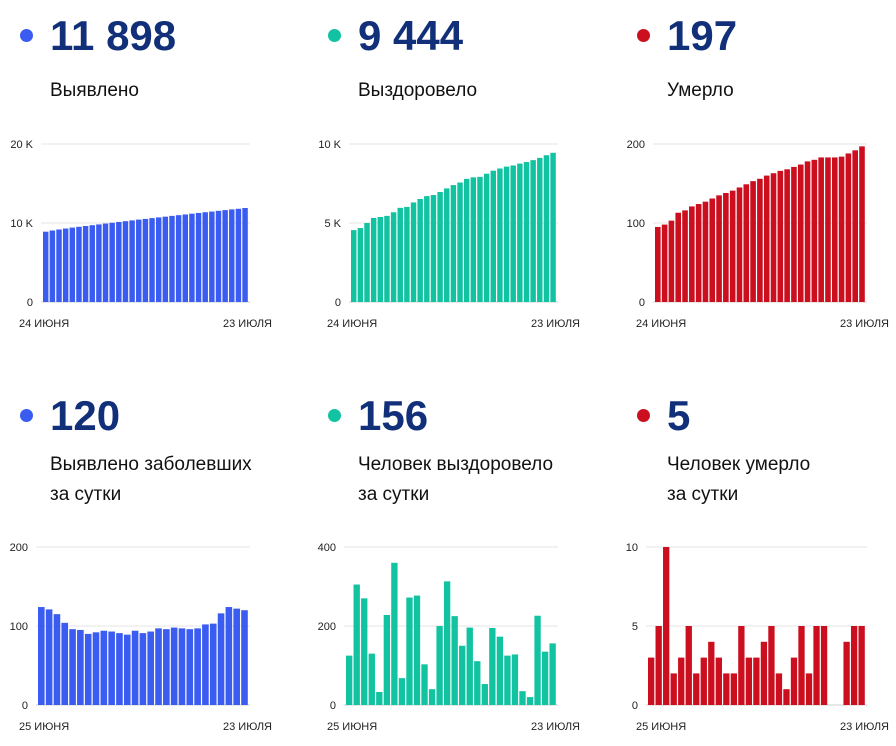 Image resolution: width=896 pixels, height=746 pixels. Describe the element at coordinates (635, 627) in the screenshot. I see `y-tick-label: 5` at that location.